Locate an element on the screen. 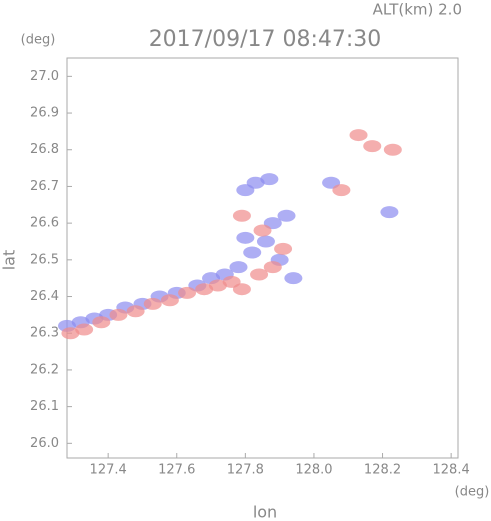  x-tick-label: 127.8 is located at coordinates (245, 470).